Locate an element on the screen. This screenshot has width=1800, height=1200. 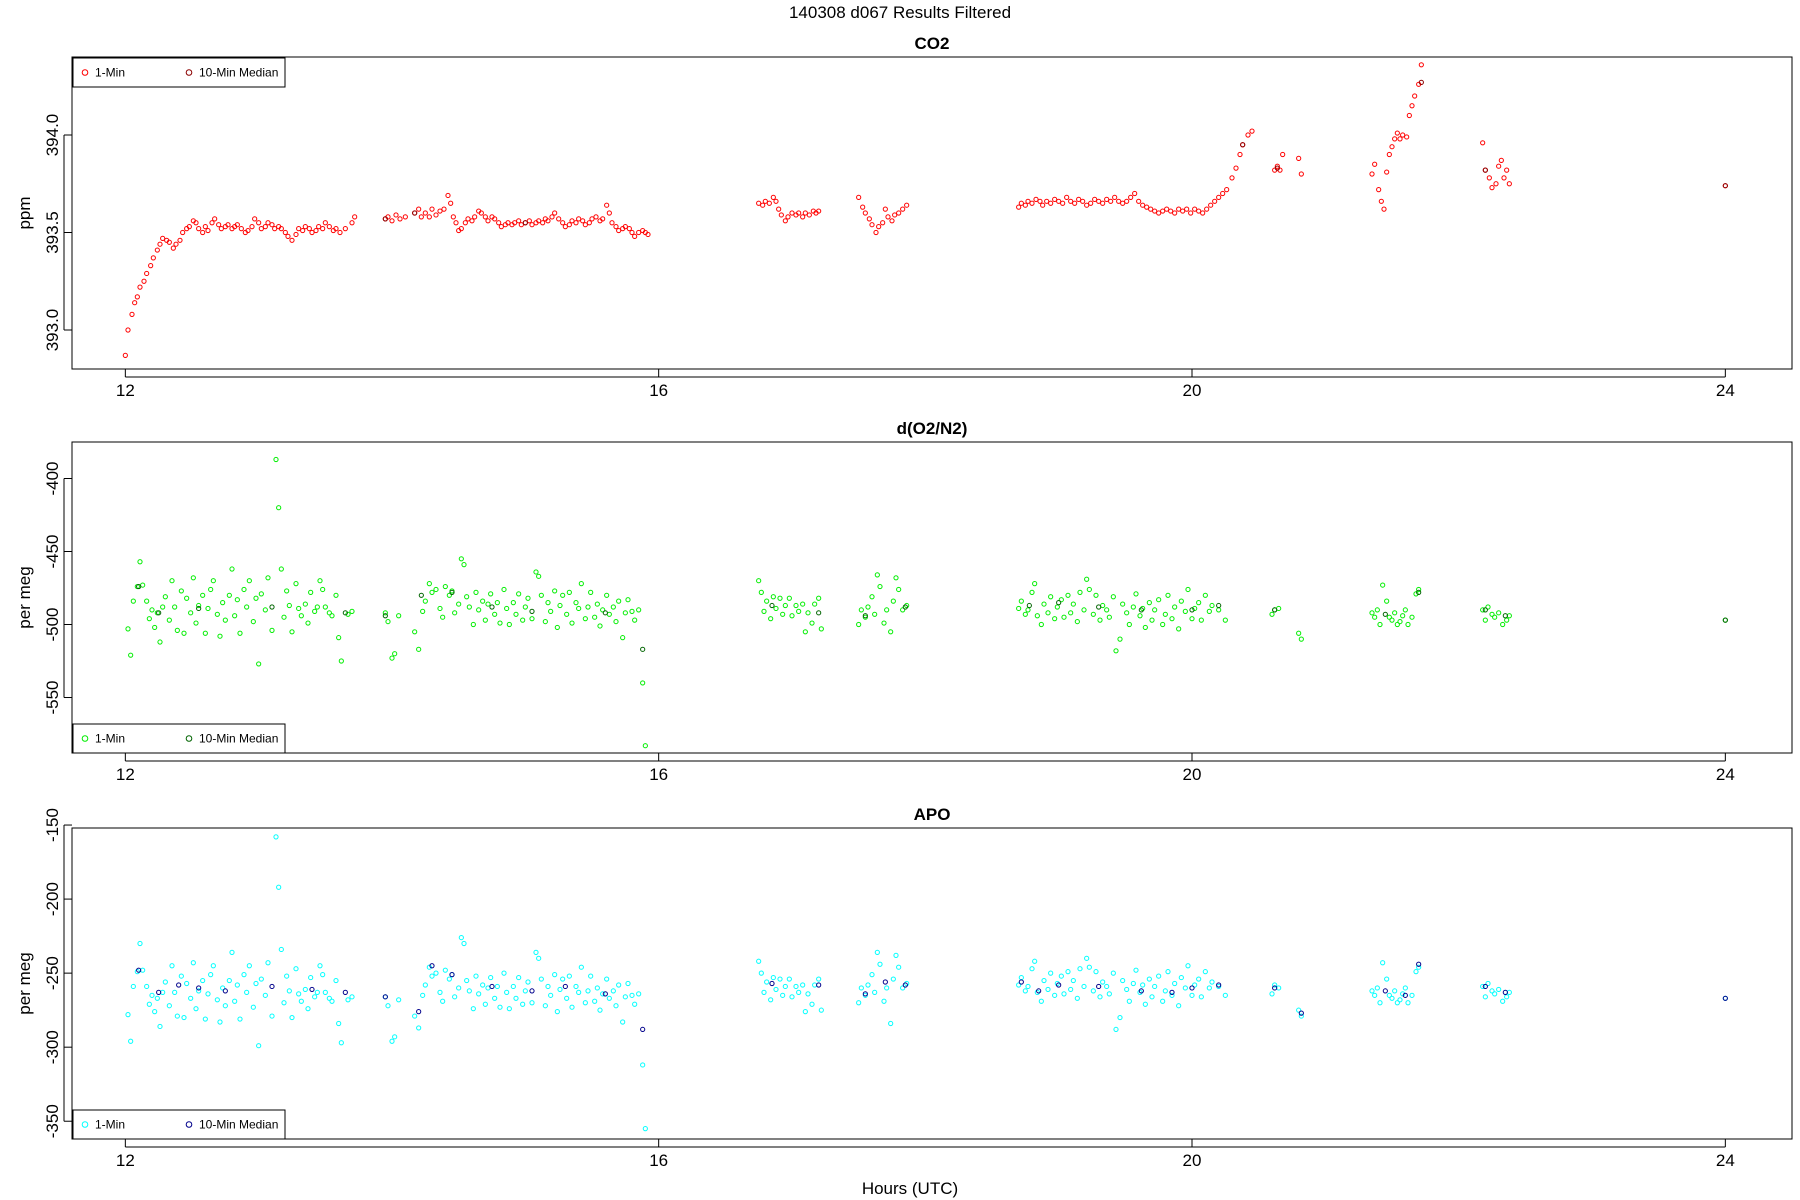
legend: 1-Min 10-Min Median is located at coordinates (179, 1124).